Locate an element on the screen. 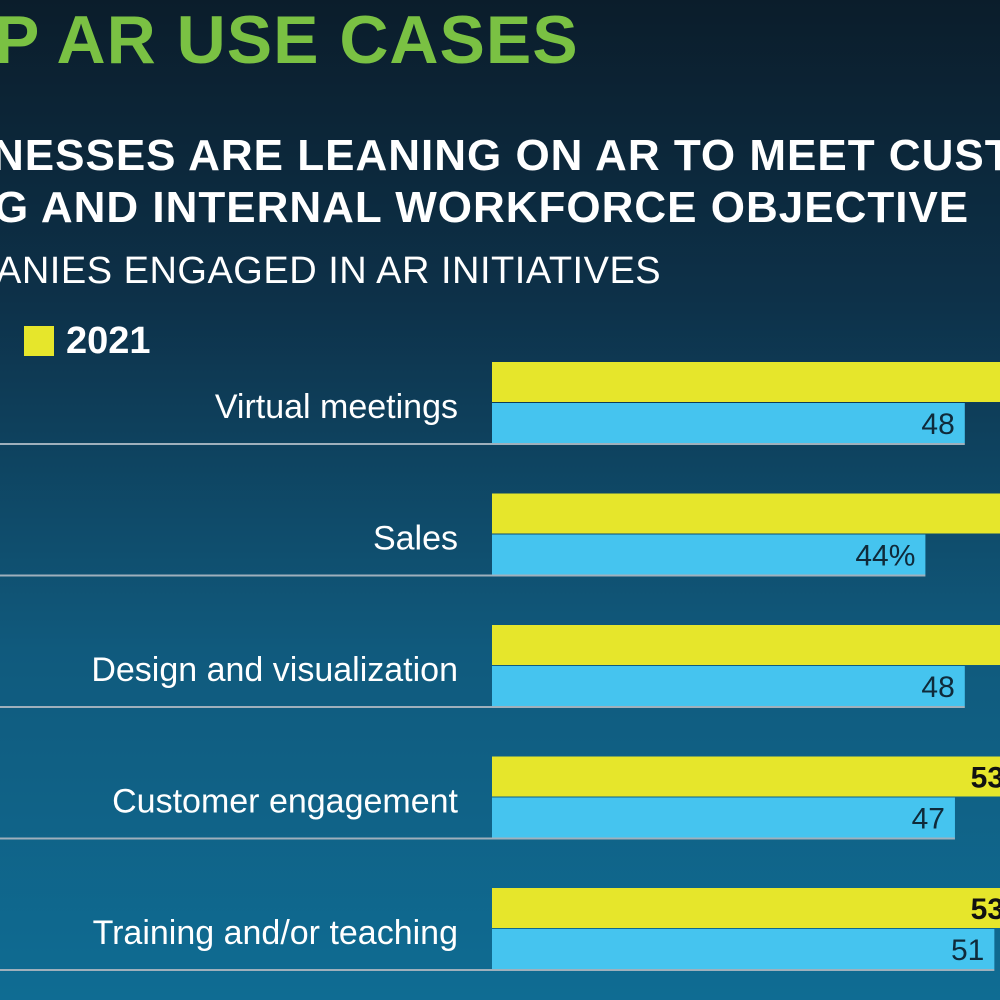  category-label: Virtual meetings is located at coordinates (336, 407).